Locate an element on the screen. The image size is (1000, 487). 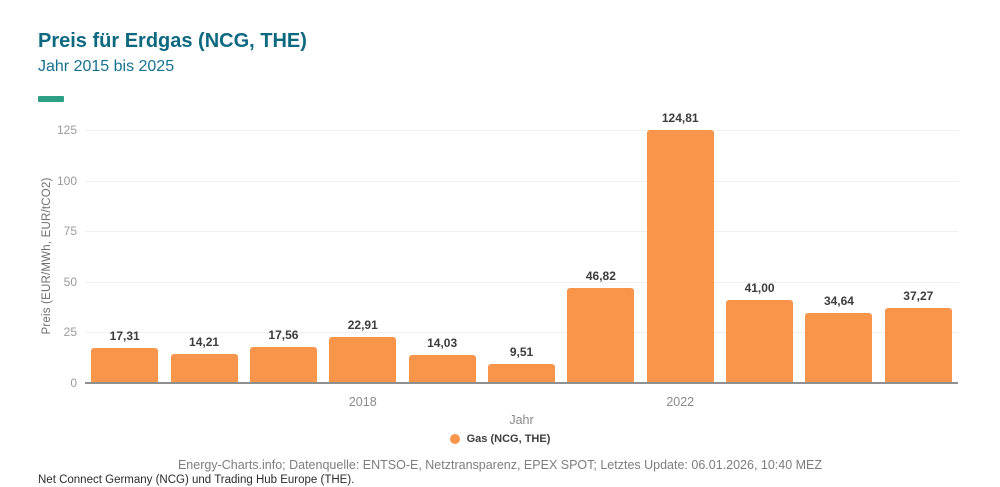
bar-value-label: 41,00 is located at coordinates (759, 288).